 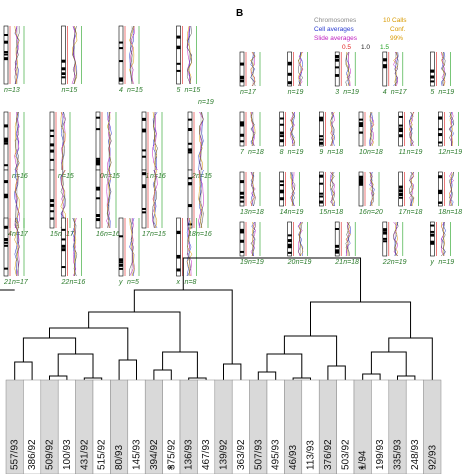 What do you see at coordinates (119, 426) in the screenshot?
I see `sample-label: 80/93` at bounding box center [119, 426].